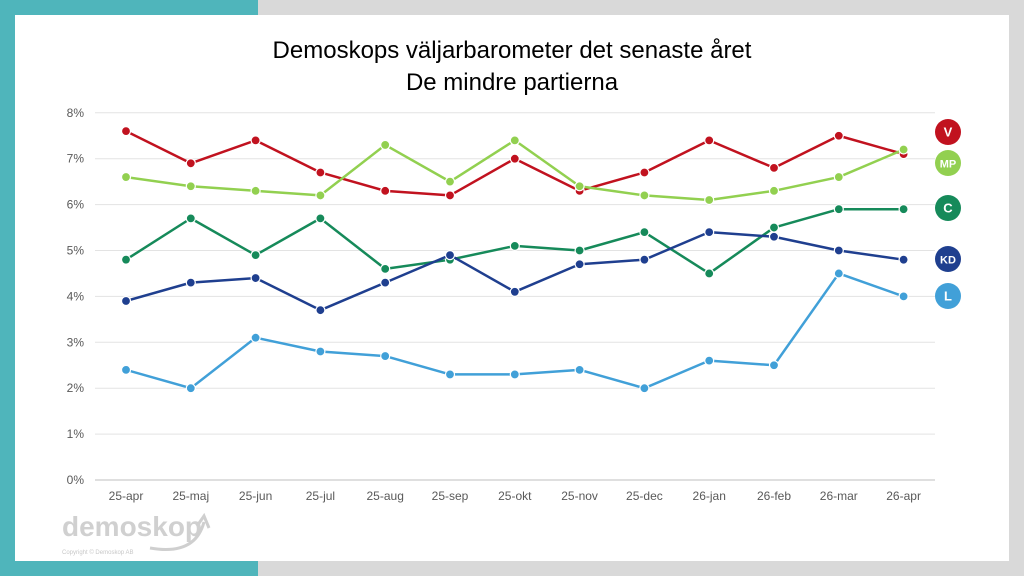 Image resolution: width=1024 pixels, height=576 pixels. I want to click on teal-accent-top, so click(129, 7).